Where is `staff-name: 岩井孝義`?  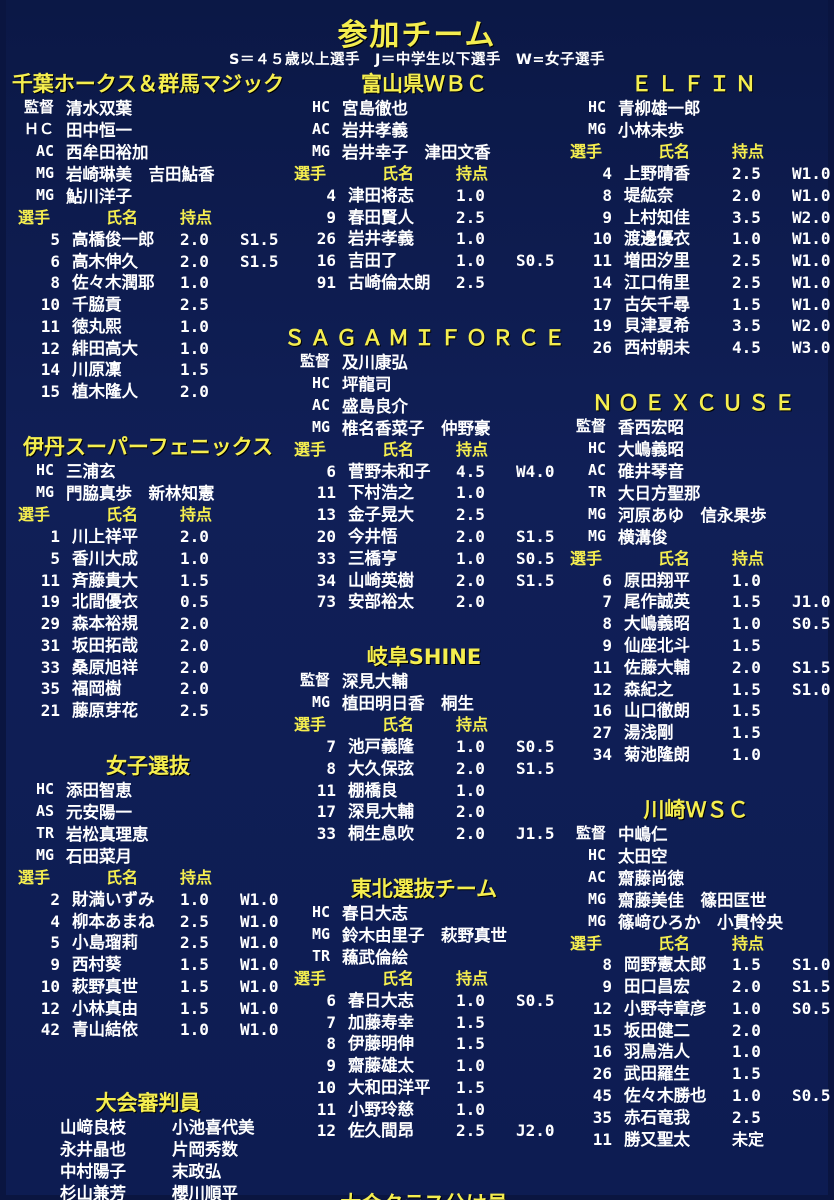 staff-name: 岩井孝義 is located at coordinates (375, 131).